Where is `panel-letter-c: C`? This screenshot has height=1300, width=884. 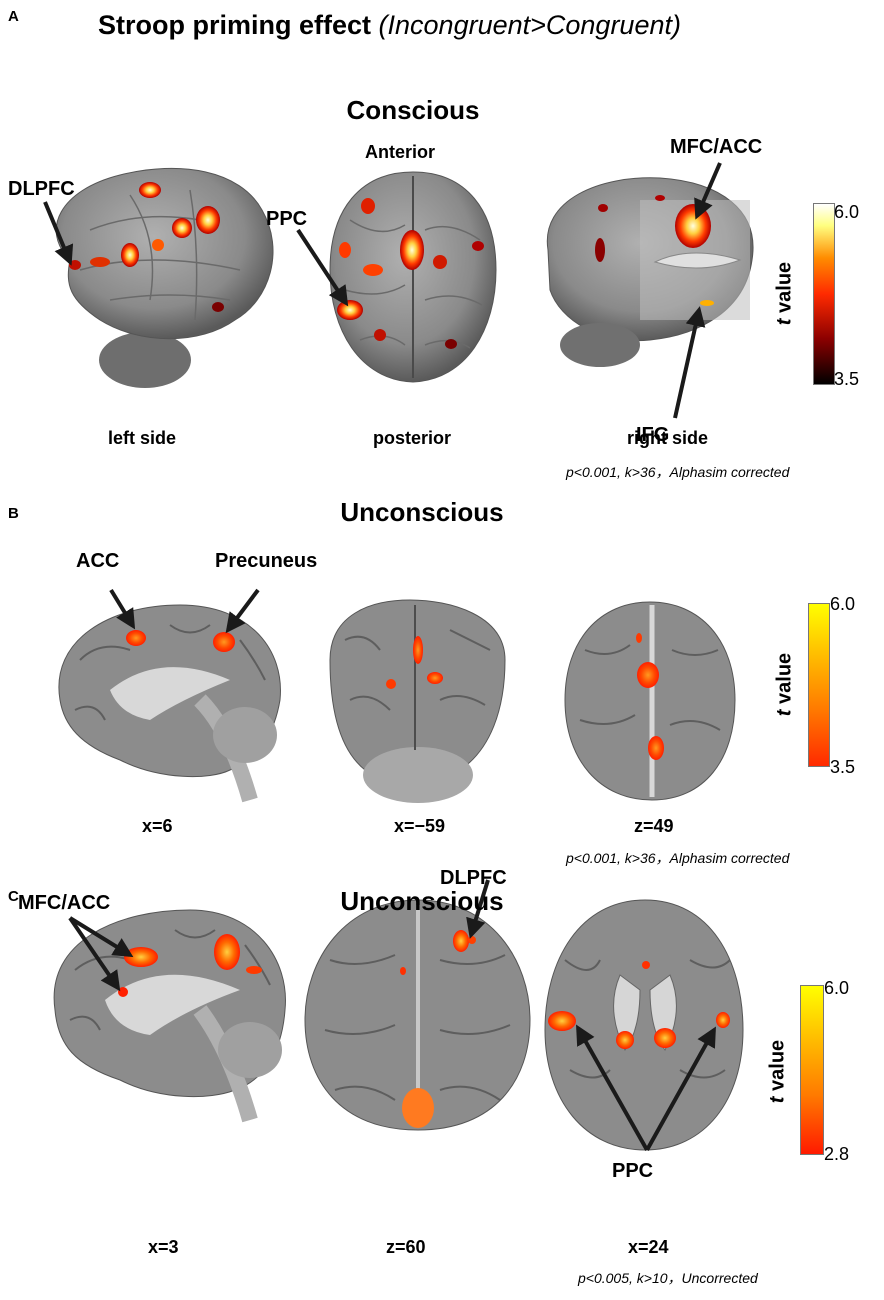 panel-letter-c: C is located at coordinates (13, 896).